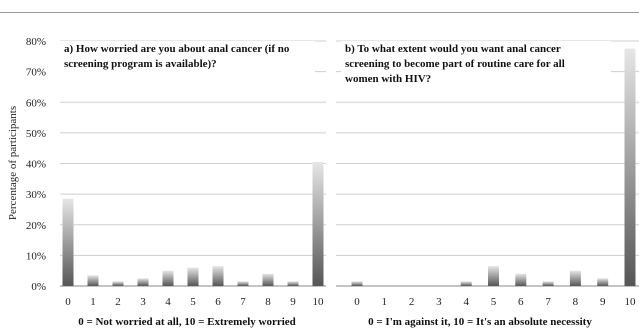 The image size is (639, 328). What do you see at coordinates (38, 287) in the screenshot?
I see `y-tick-label: 0%` at bounding box center [38, 287].